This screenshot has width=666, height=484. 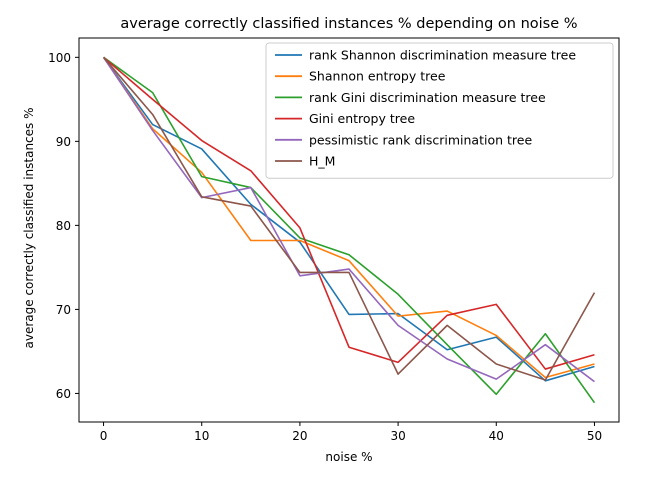 What do you see at coordinates (377, 76) in the screenshot?
I see `legend-label: Shannon entropy tree` at bounding box center [377, 76].